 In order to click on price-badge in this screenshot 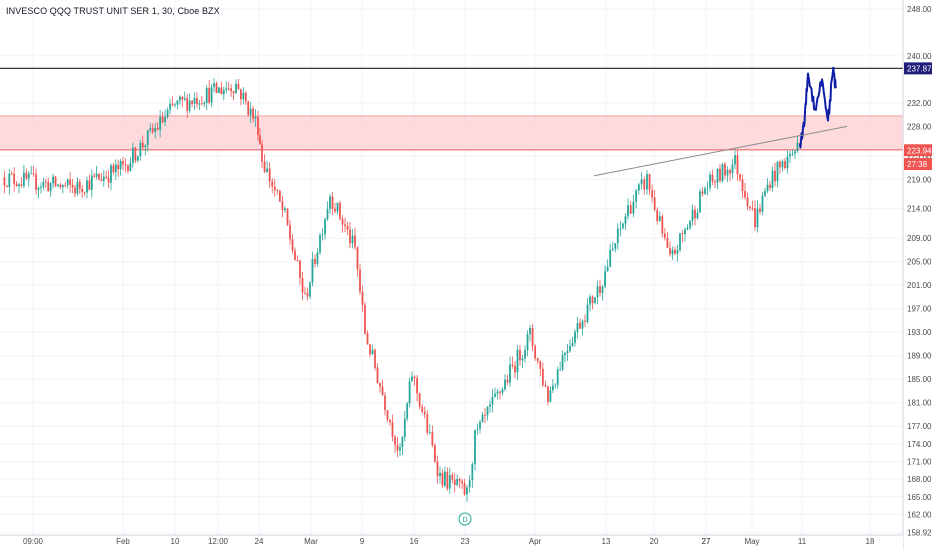, I will do `click(918, 164)`.